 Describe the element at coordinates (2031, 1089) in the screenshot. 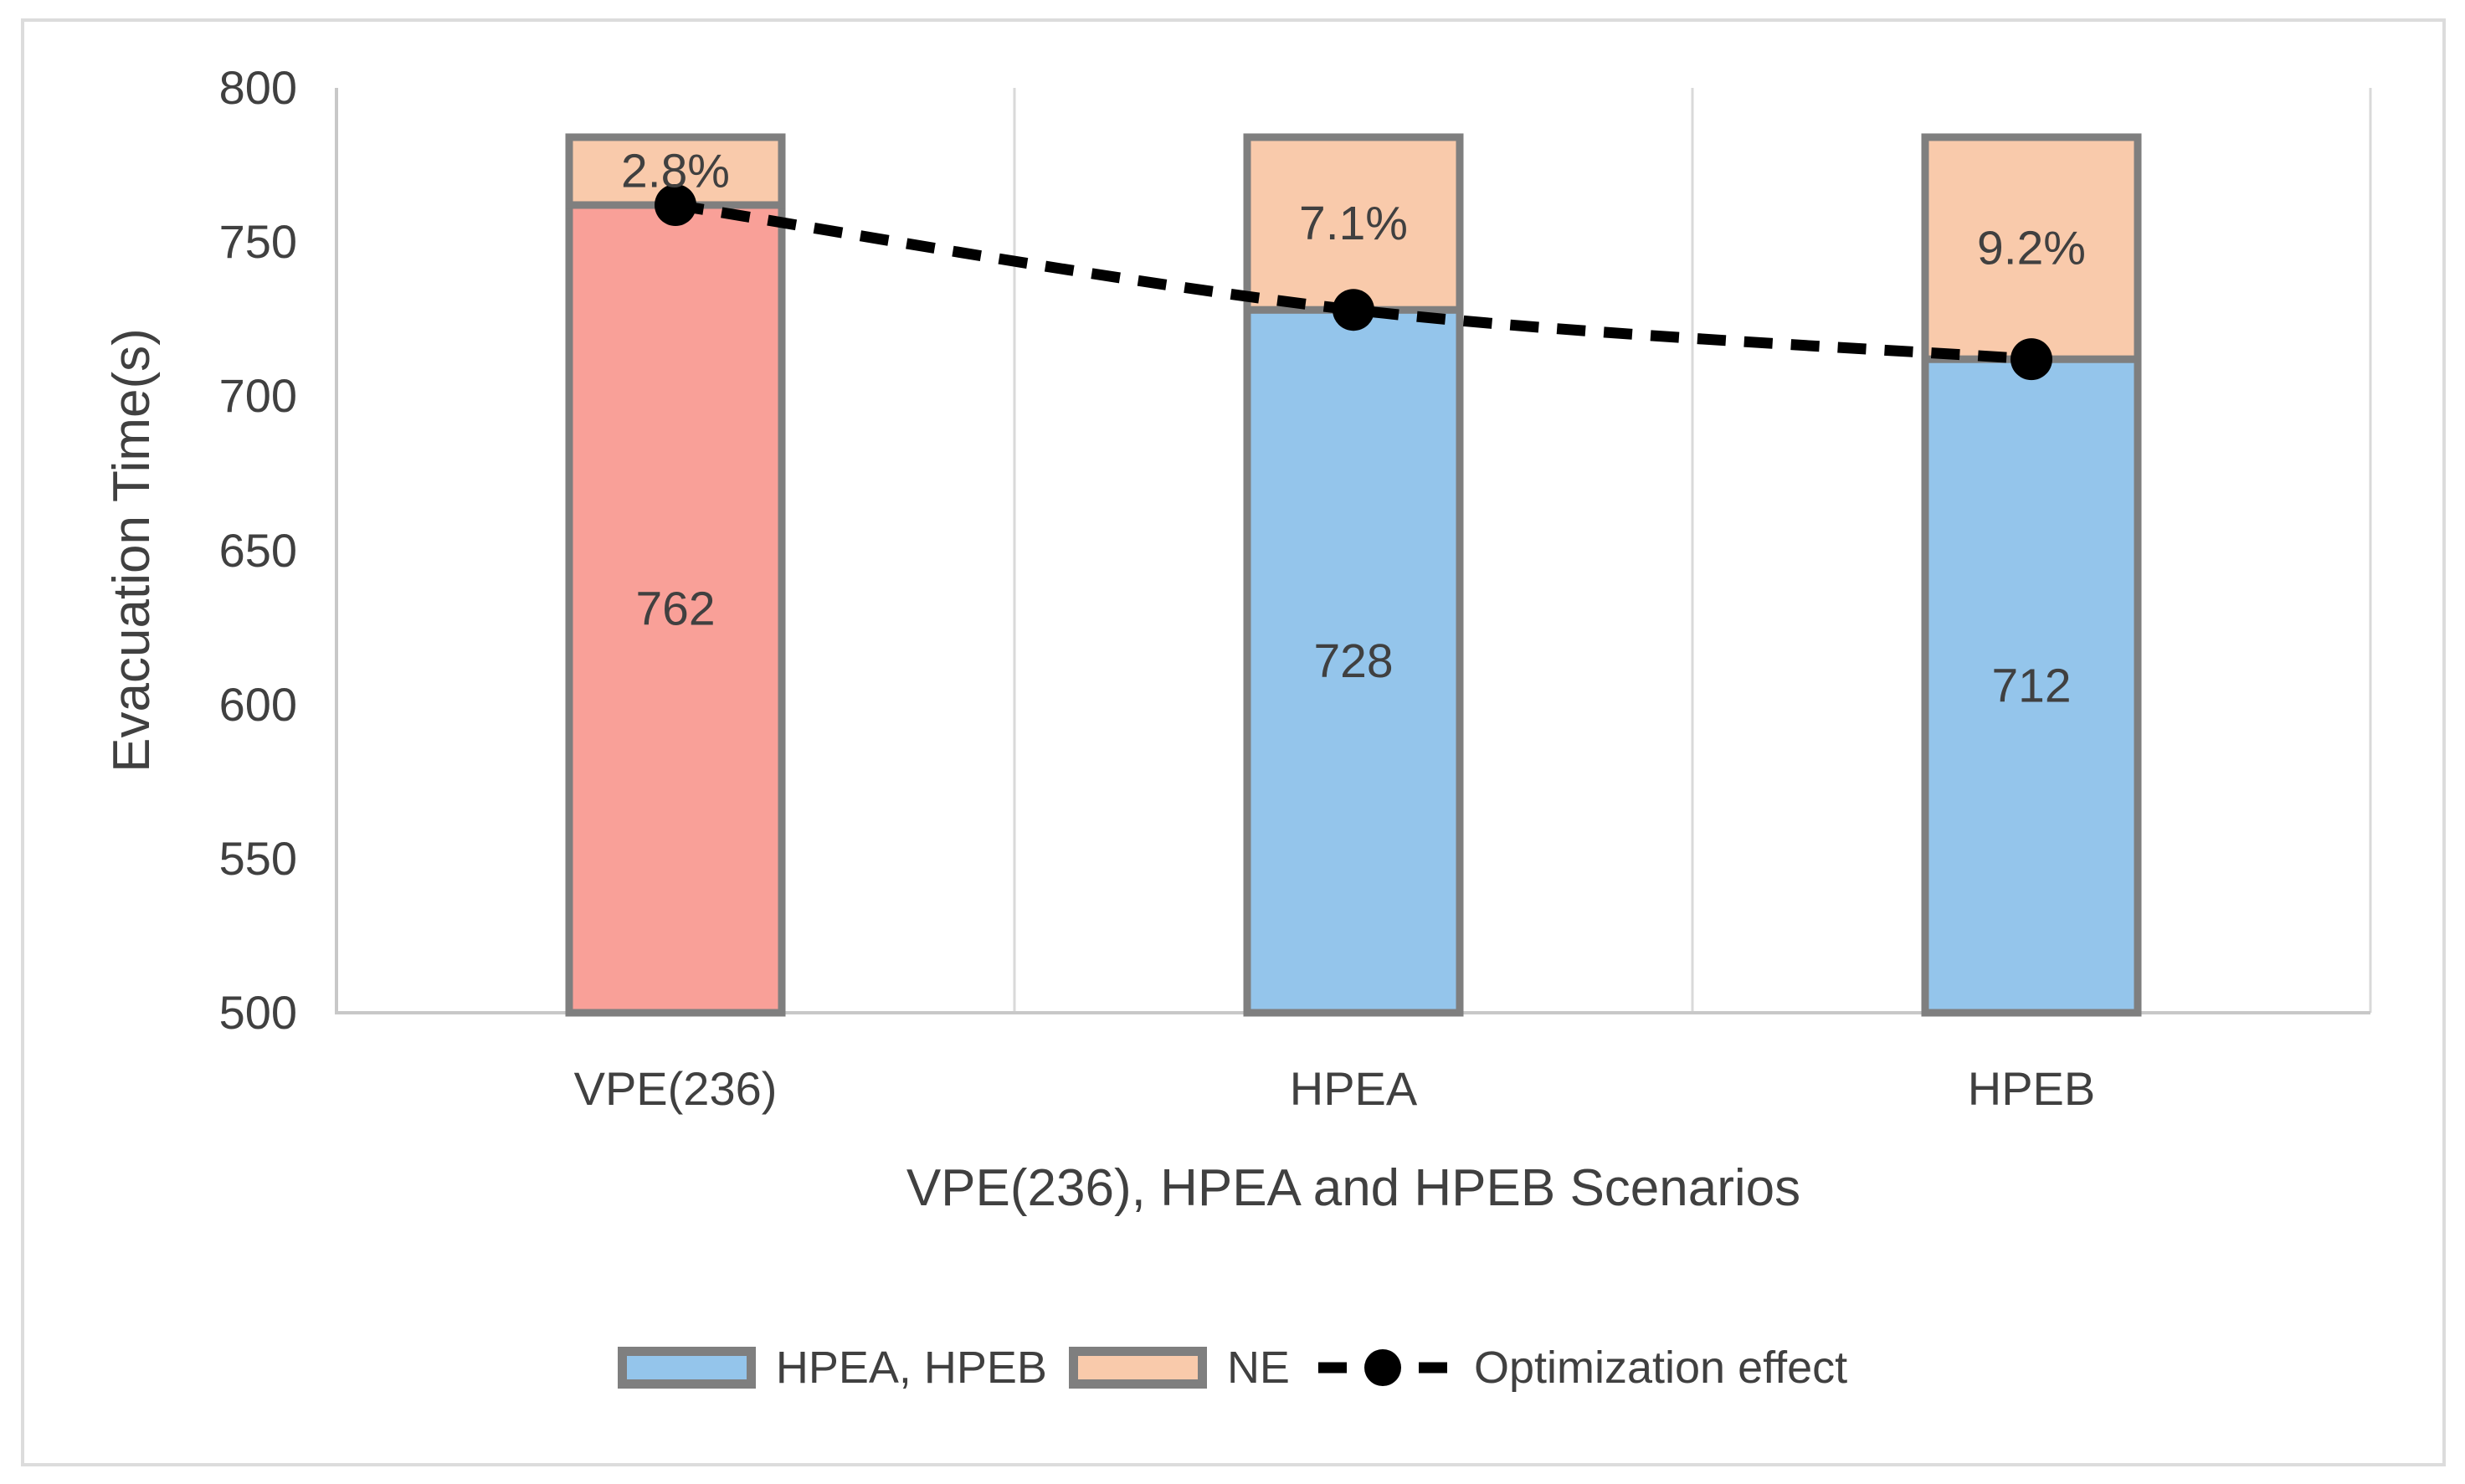

I see `xtick-hpeb: HPEB` at that location.